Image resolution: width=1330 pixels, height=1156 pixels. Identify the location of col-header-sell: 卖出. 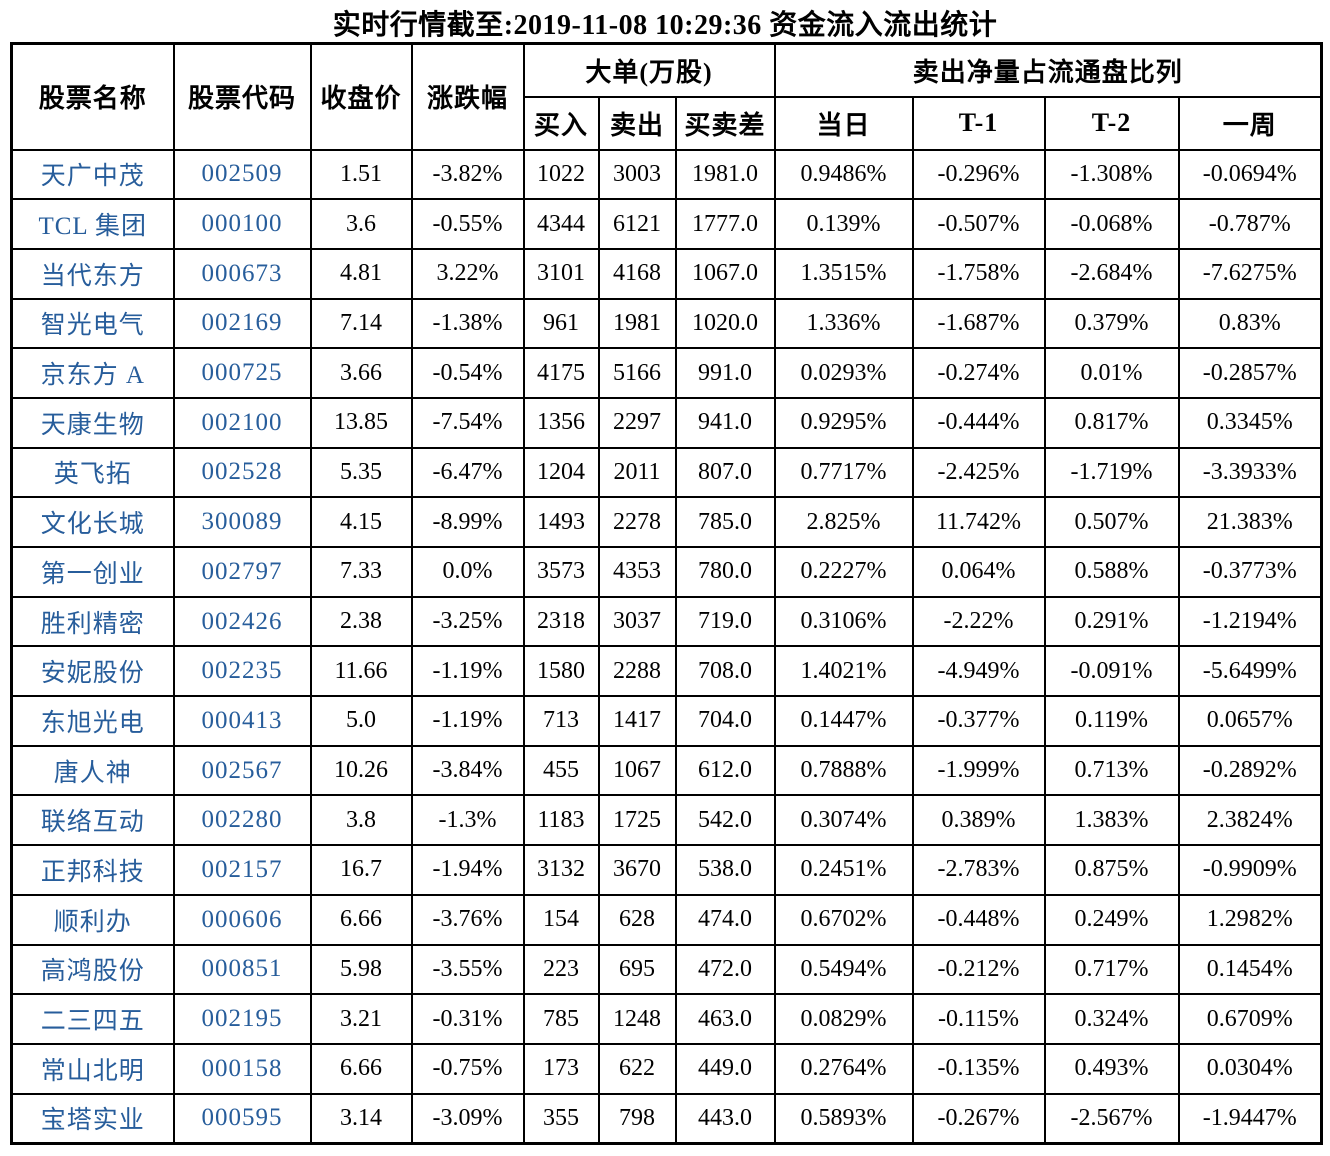
(637, 123).